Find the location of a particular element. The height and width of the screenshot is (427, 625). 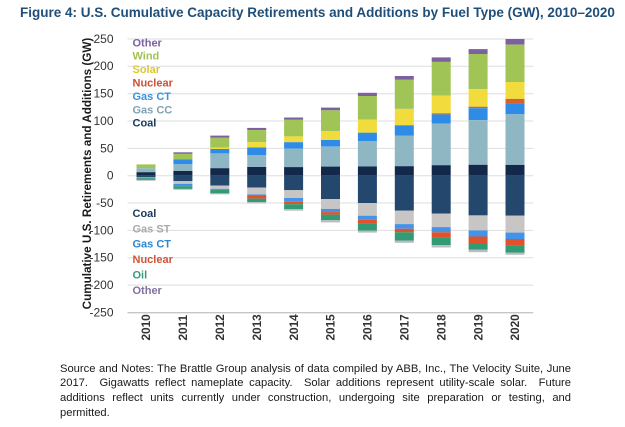

svg-text: -50 is located at coordinates (105, 203).